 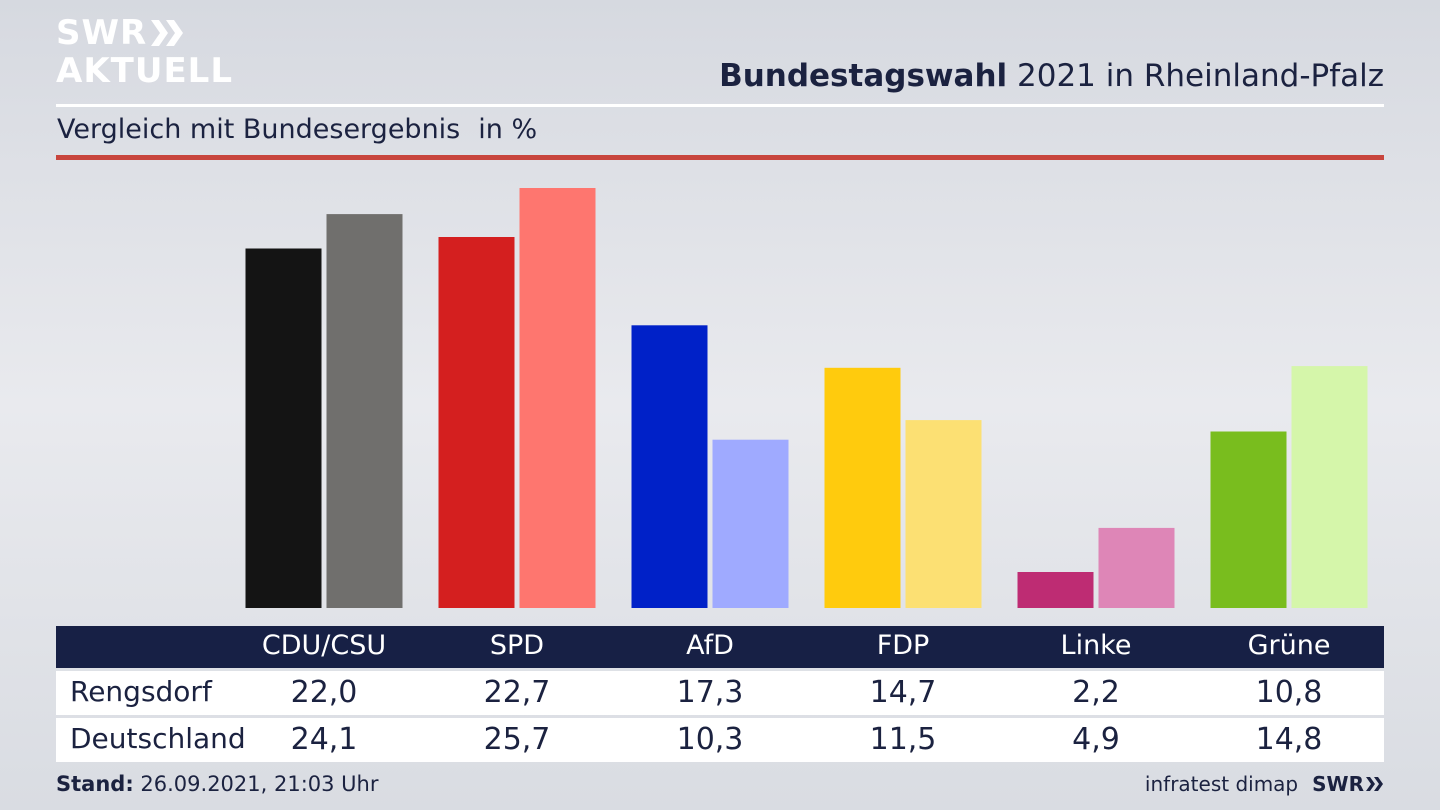 I want to click on swr-aktuell-logo: SWR AKTUELL, so click(x=144, y=52).